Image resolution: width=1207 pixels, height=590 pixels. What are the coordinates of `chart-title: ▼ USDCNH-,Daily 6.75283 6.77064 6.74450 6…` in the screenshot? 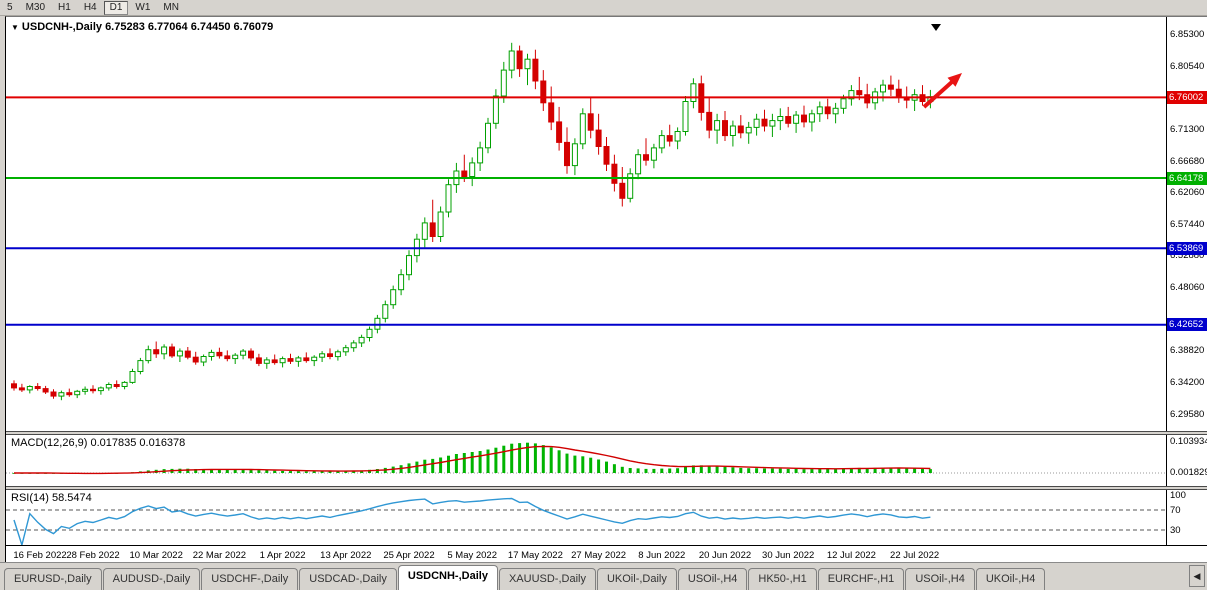 It's located at (142, 27).